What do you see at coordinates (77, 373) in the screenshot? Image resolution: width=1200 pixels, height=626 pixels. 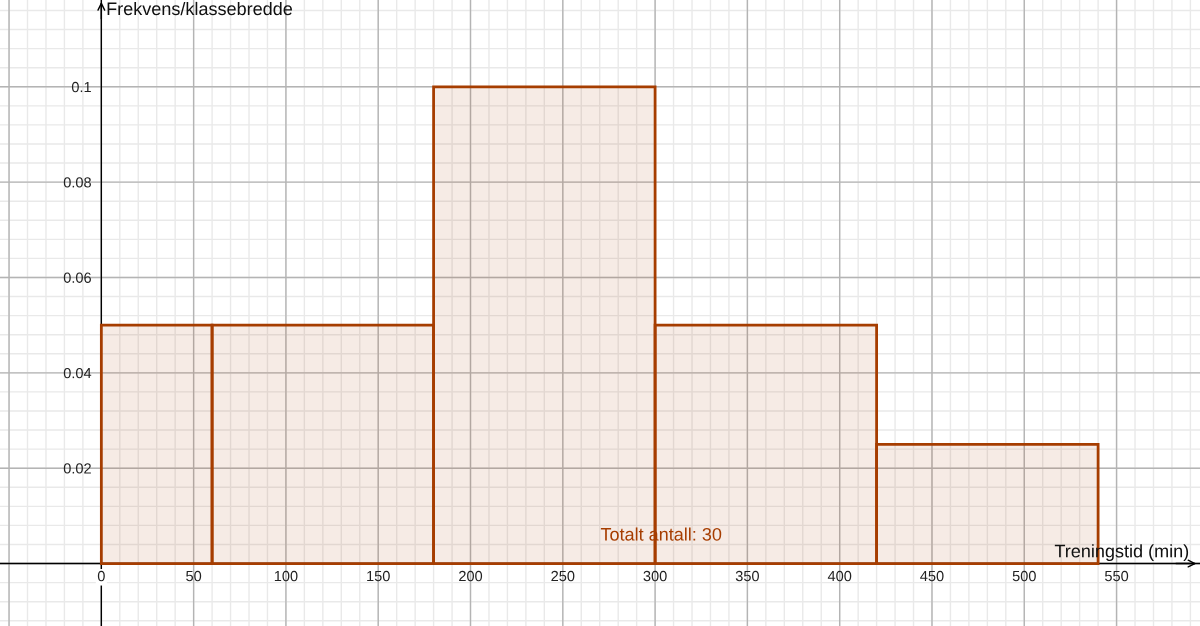 I see `y-tick-label: 0.04` at bounding box center [77, 373].